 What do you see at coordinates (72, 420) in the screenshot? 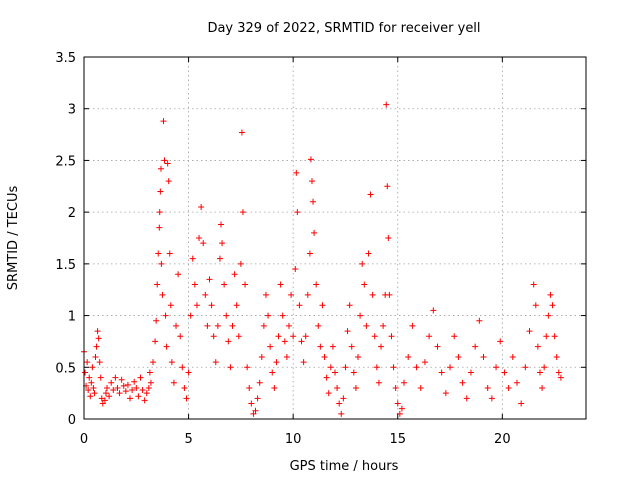
I see `y-tick-label: 0` at bounding box center [72, 420].